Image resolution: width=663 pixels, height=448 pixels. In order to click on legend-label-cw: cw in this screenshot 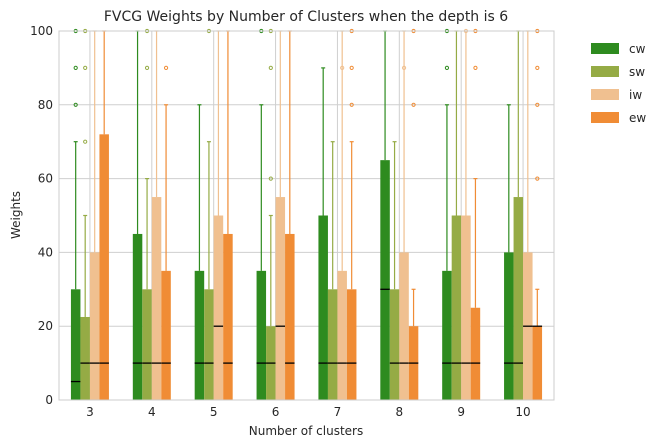, I will do `click(637, 49)`.